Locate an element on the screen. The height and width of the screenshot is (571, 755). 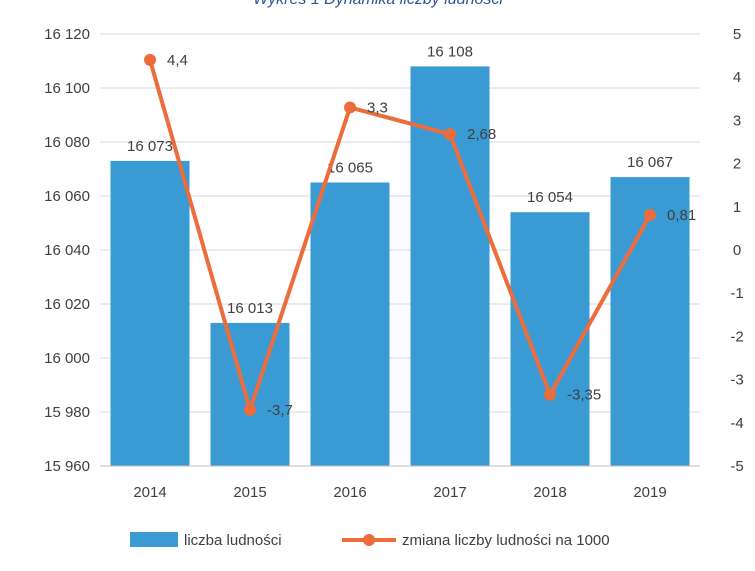
right-y-axis: 5 4 3 2 1 0 -1 -2 -3 -4 -5 is located at coordinates (736, 250).